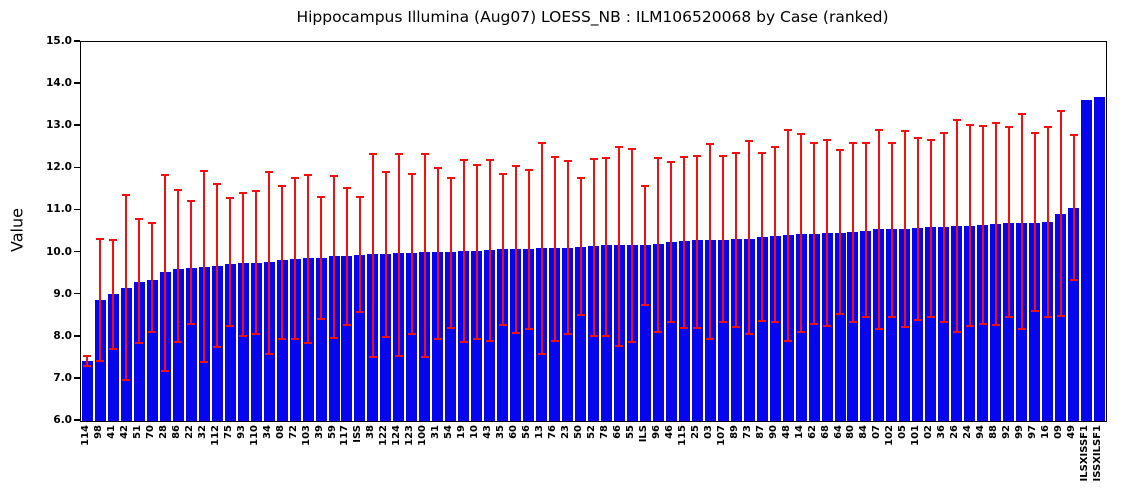 The width and height of the screenshot is (1125, 500). I want to click on x-tick-label: 39, so click(319, 432).